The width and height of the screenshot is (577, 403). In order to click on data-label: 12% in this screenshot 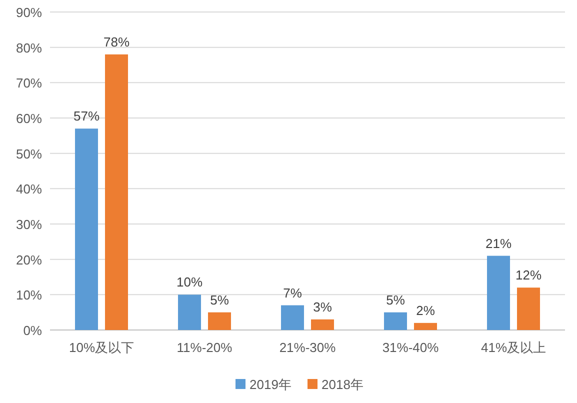, I will do `click(528, 275)`.